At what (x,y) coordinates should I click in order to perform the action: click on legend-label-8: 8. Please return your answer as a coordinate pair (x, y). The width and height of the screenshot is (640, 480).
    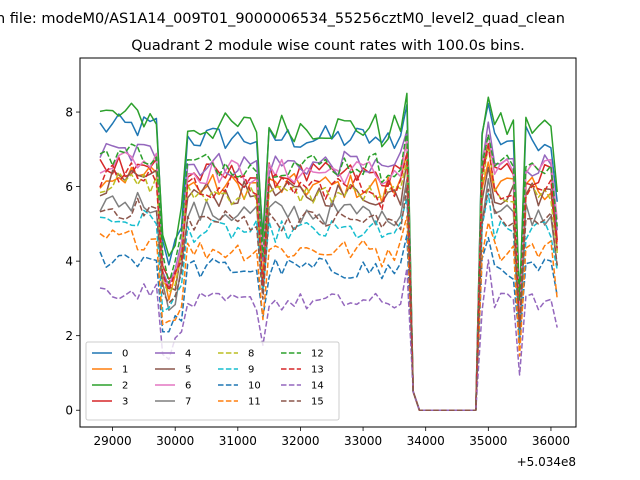
    Looking at the image, I should click on (251, 354).